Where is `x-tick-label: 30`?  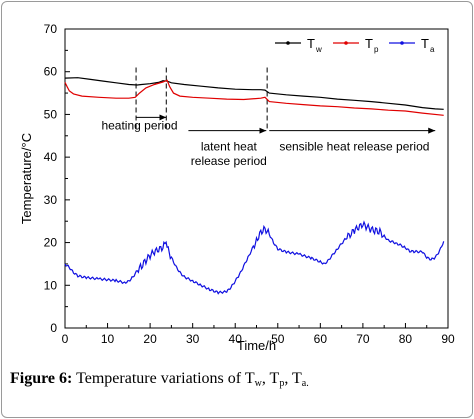
x-tick-label: 30 is located at coordinates (193, 339).